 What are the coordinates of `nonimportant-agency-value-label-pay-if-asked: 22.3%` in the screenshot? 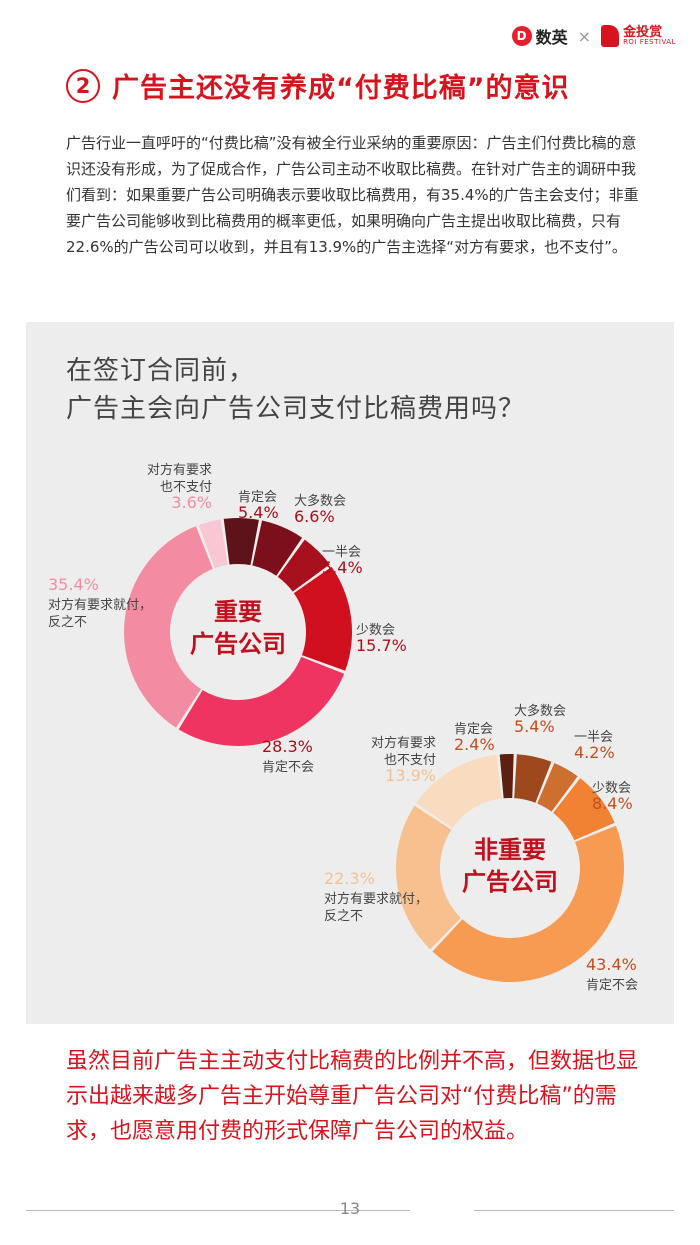 It's located at (349, 878).